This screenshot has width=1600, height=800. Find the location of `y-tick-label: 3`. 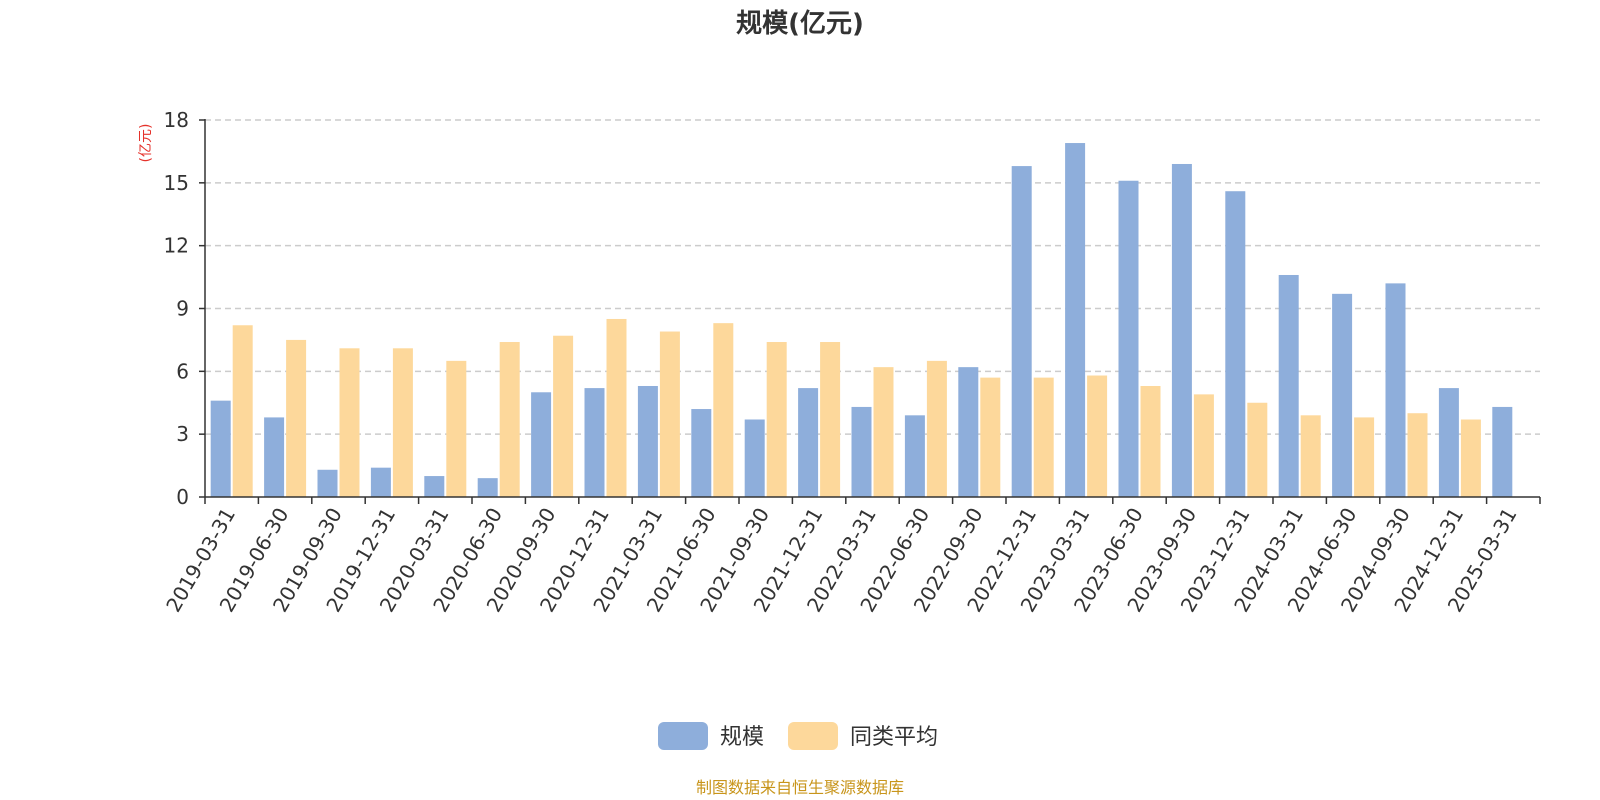

y-tick-label: 3 is located at coordinates (182, 434).